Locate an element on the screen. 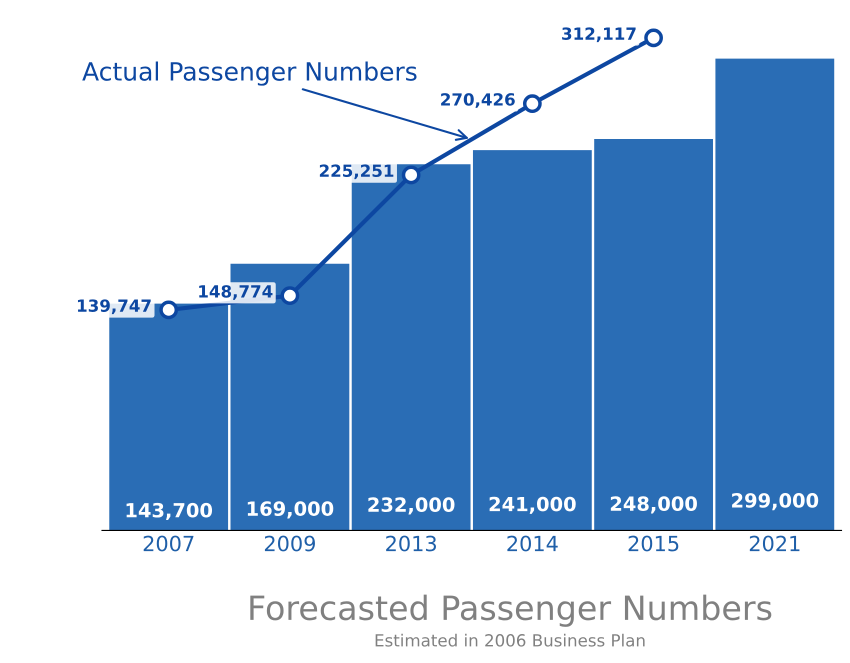 This screenshot has width=850, height=663. x-tick-label: 2007 is located at coordinates (169, 544).